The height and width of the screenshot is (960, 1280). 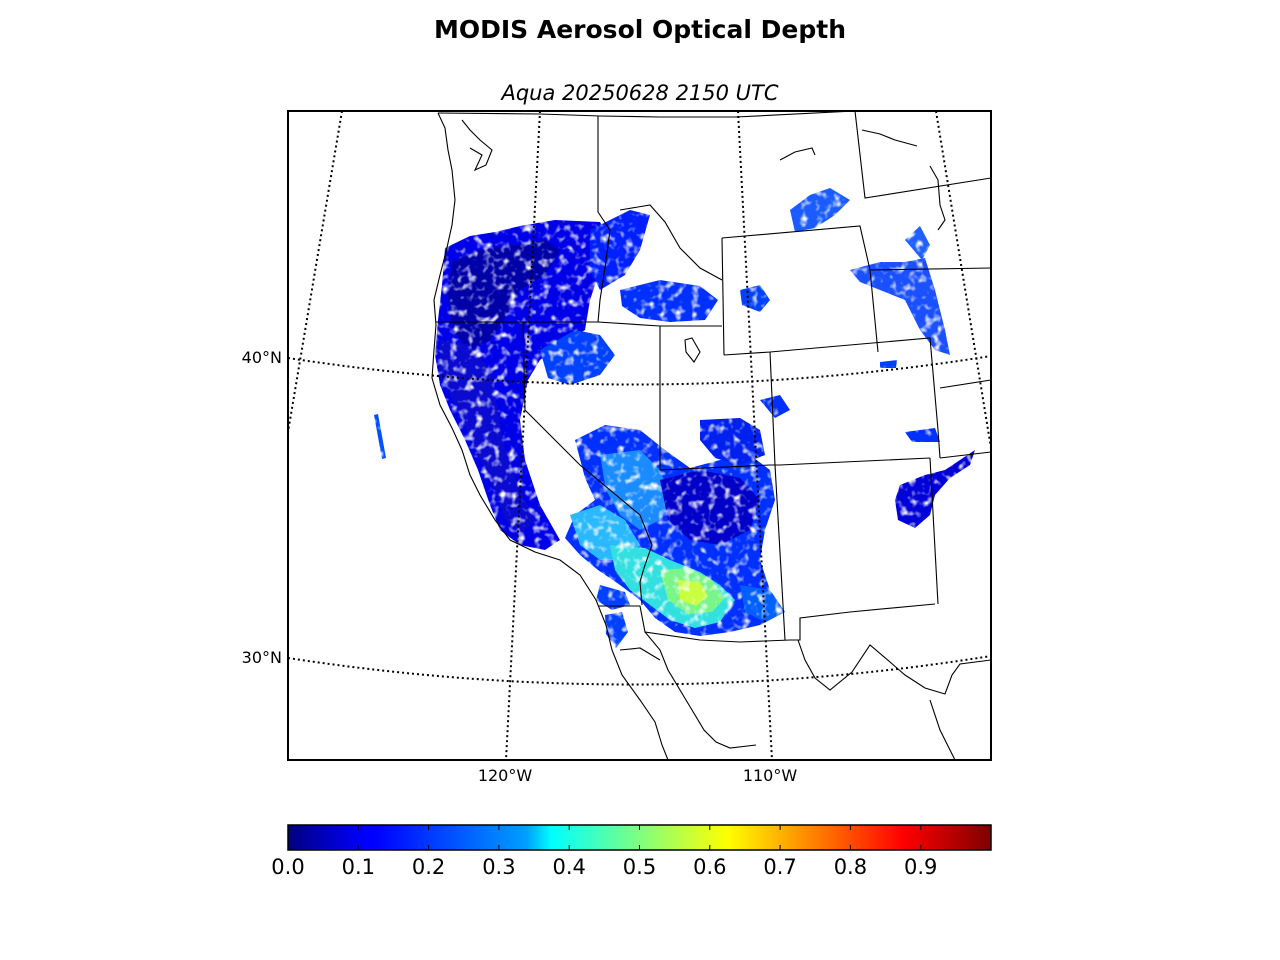 I want to click on meridian-100w, so click(x=963, y=280).